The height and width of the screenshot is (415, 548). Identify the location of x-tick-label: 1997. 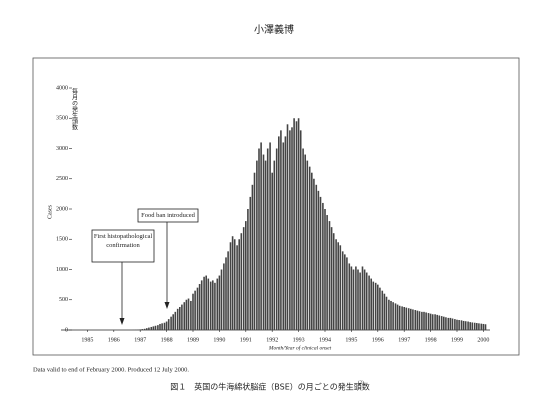
(404, 340).